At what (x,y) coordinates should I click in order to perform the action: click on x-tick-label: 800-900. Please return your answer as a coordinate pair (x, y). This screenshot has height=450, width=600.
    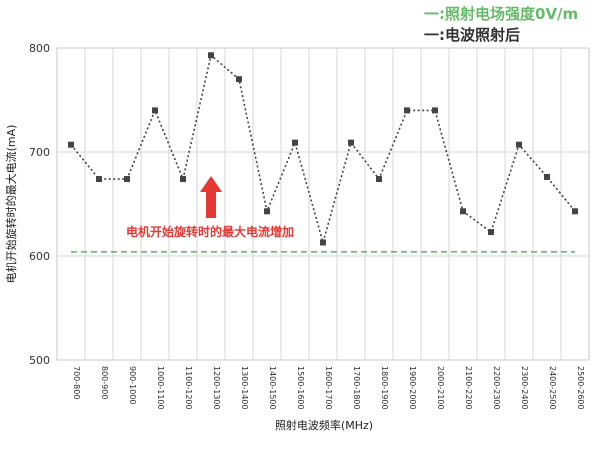
    Looking at the image, I should click on (104, 382).